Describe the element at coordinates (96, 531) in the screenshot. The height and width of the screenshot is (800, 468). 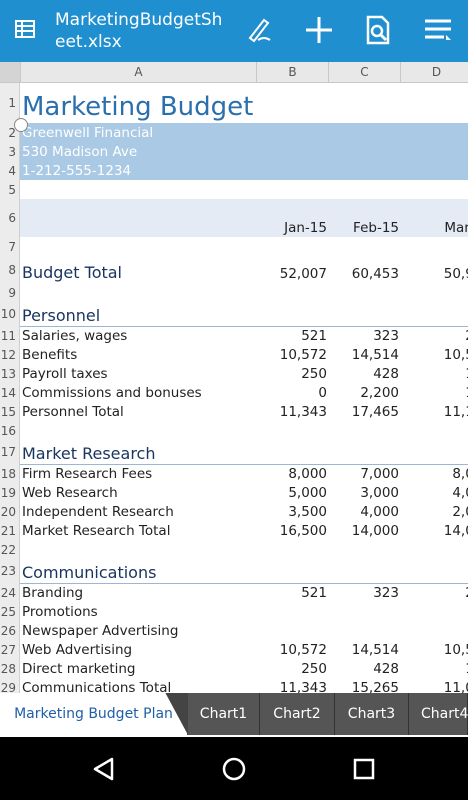
I see `cell-a: Market Research Total` at that location.